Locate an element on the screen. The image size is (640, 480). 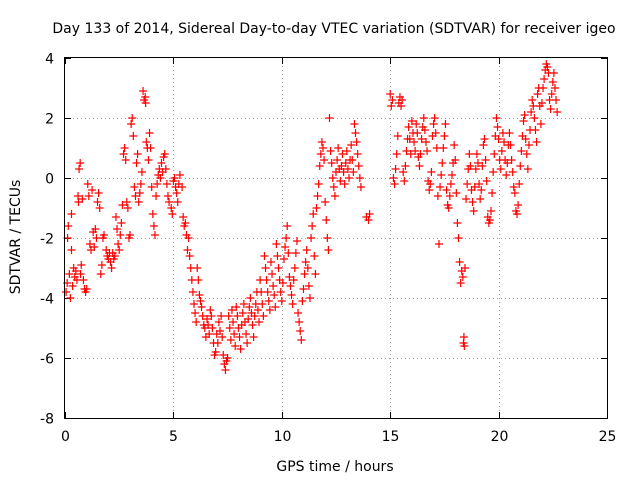
x-tick-label: 10 is located at coordinates (283, 437).